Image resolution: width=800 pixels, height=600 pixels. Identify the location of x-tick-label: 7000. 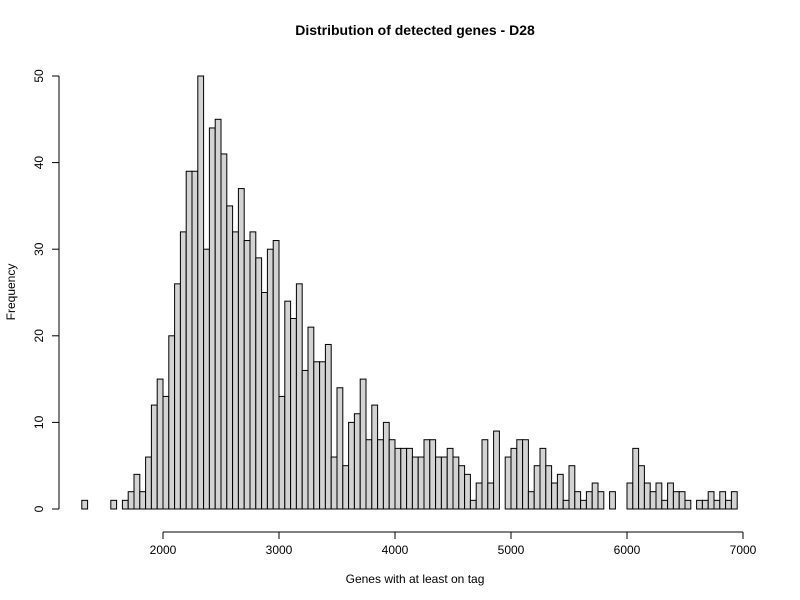
(743, 550).